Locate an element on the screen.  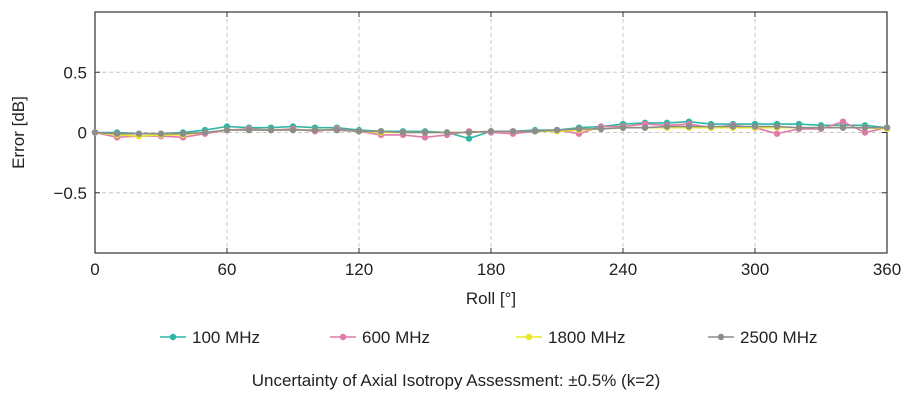
y-tick-label: −0.5 is located at coordinates (70, 193).